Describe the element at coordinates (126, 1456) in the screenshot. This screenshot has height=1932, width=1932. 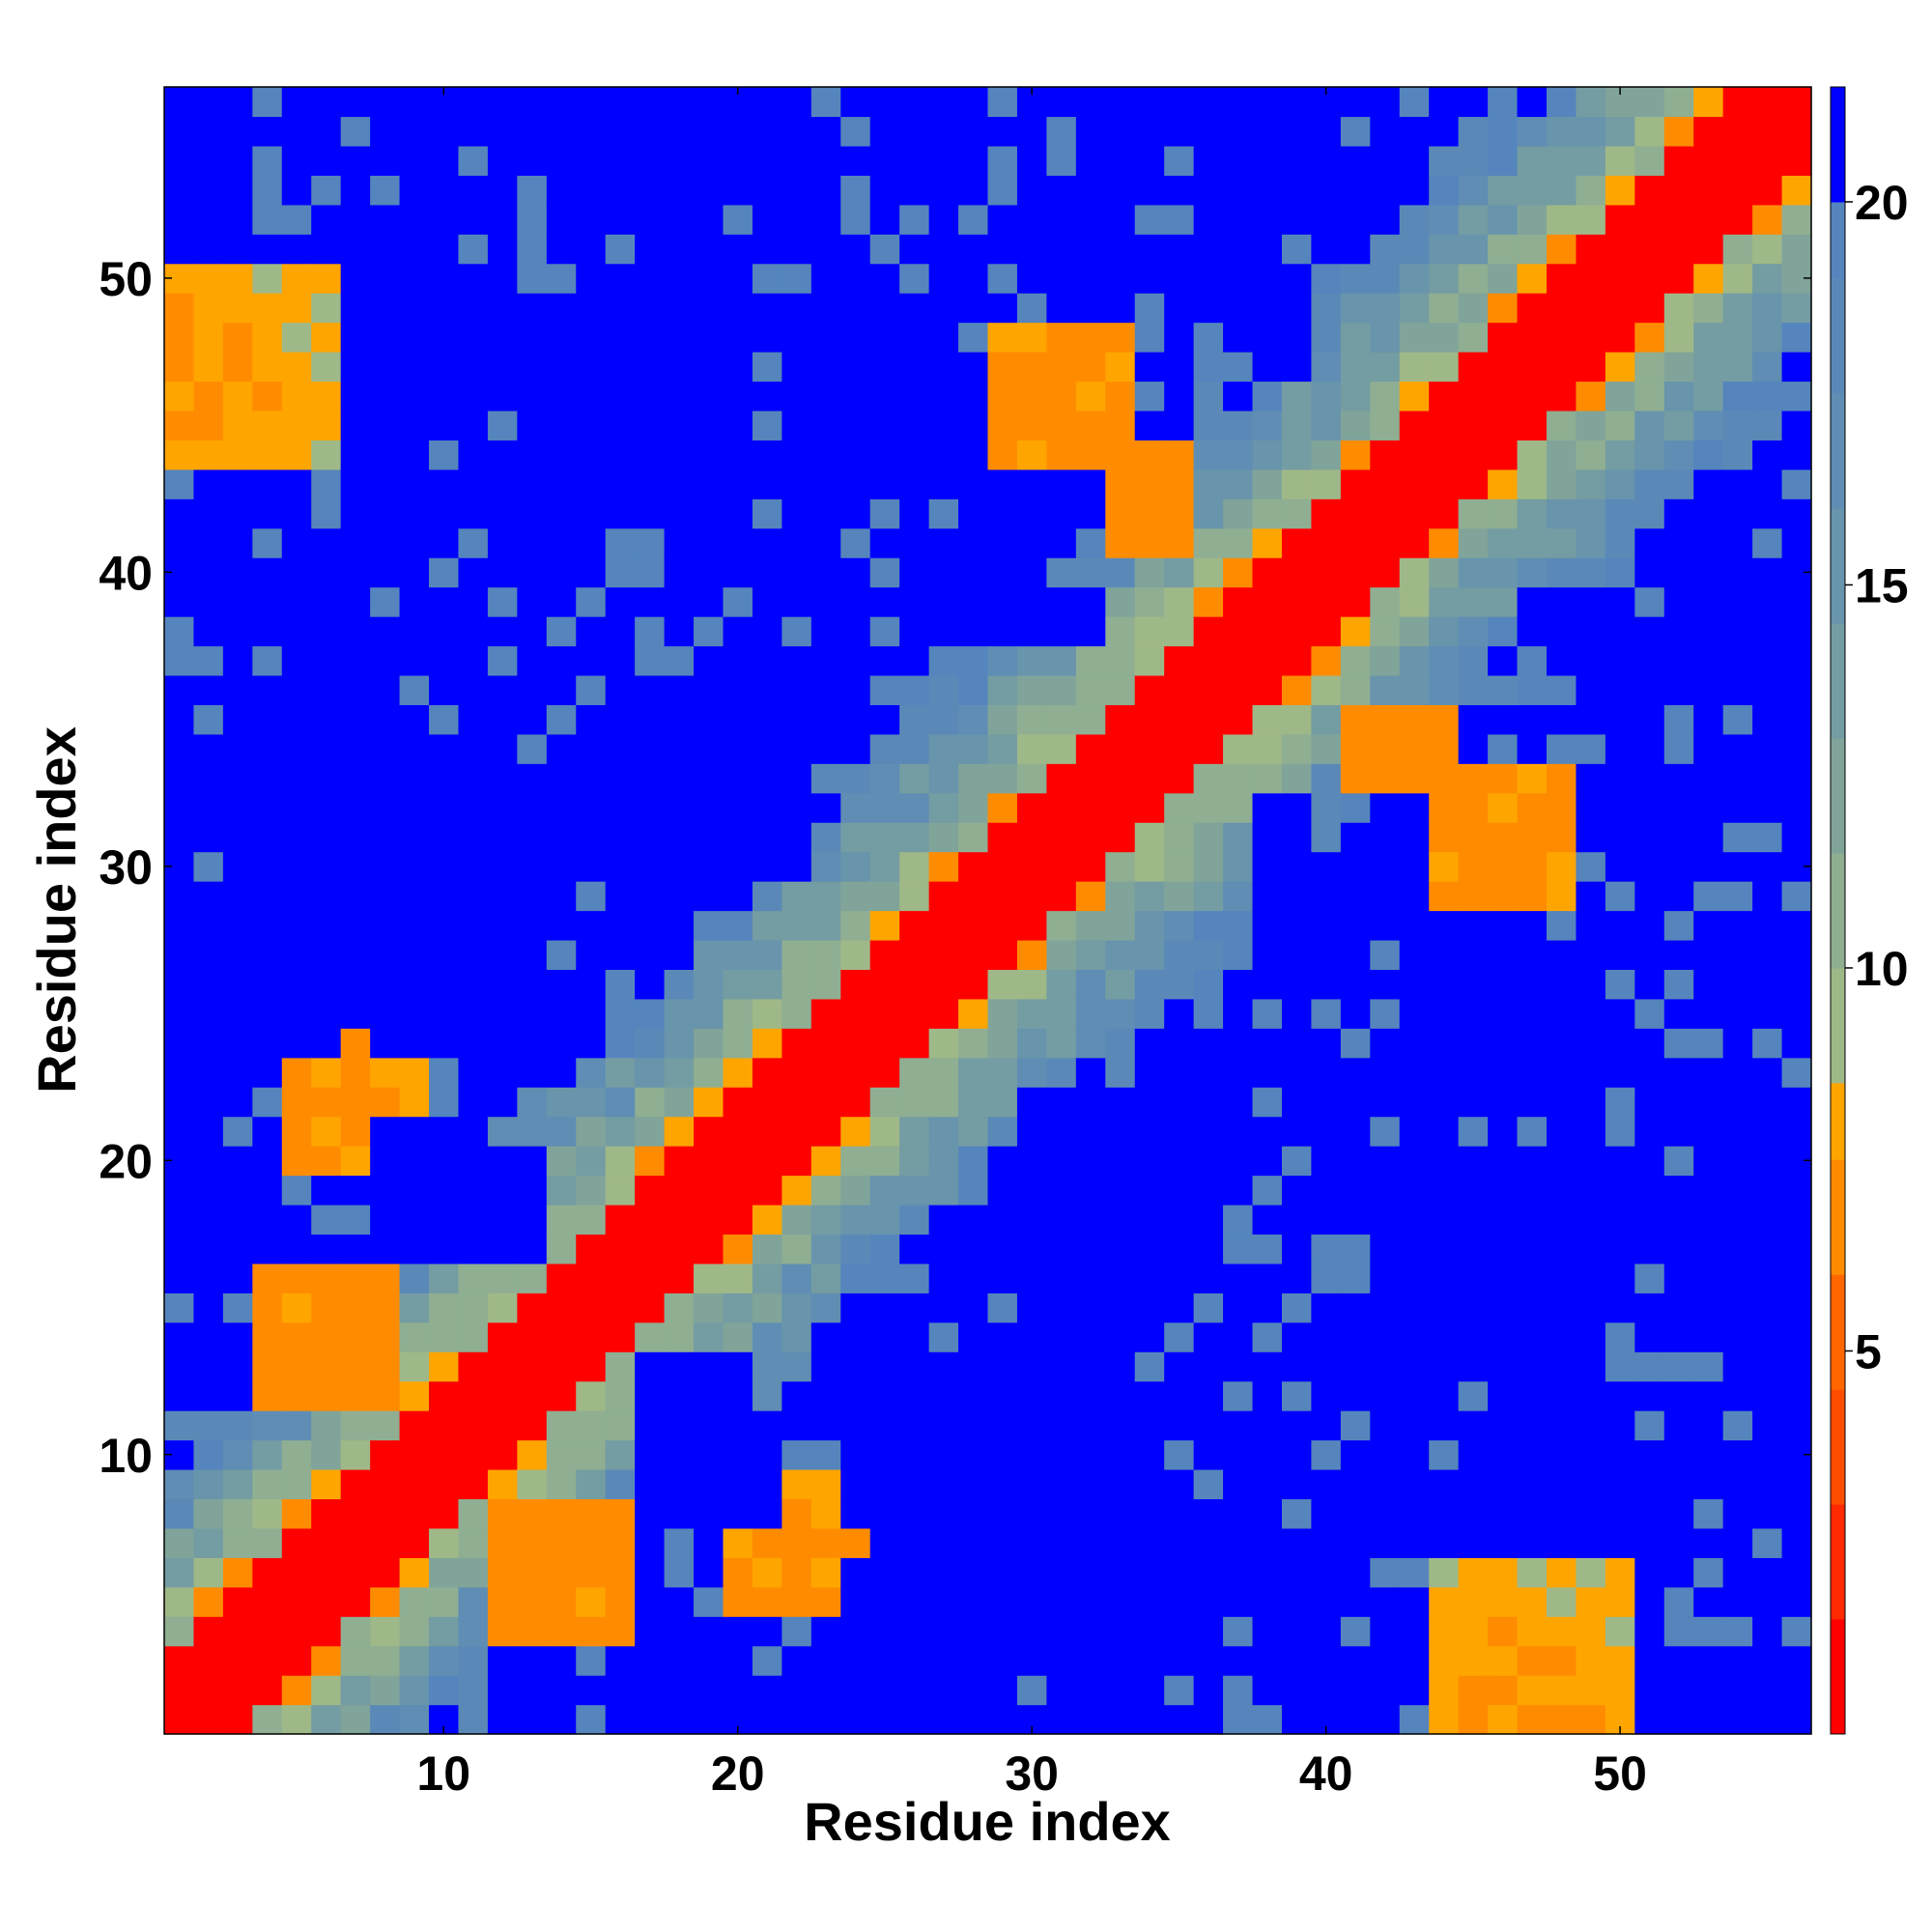
I see `y-tick-label: 10` at that location.